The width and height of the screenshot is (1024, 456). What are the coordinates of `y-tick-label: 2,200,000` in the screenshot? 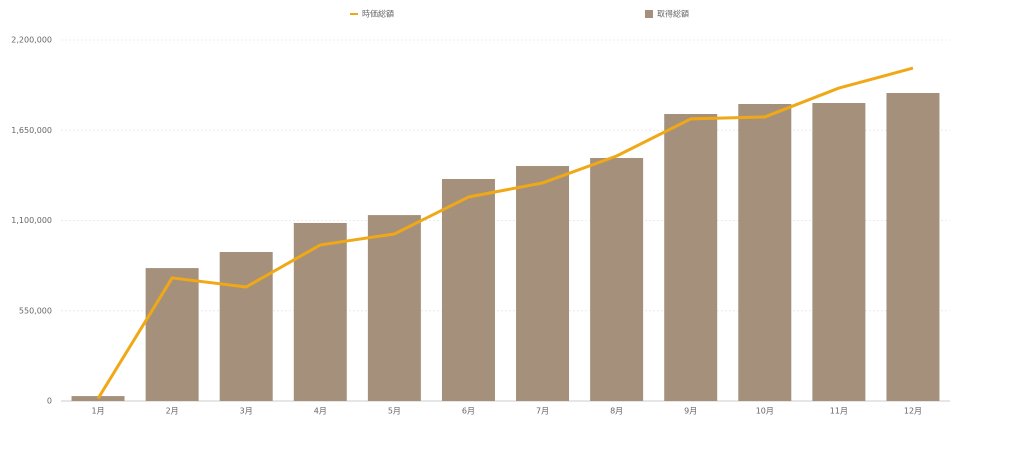 It's located at (31, 40).